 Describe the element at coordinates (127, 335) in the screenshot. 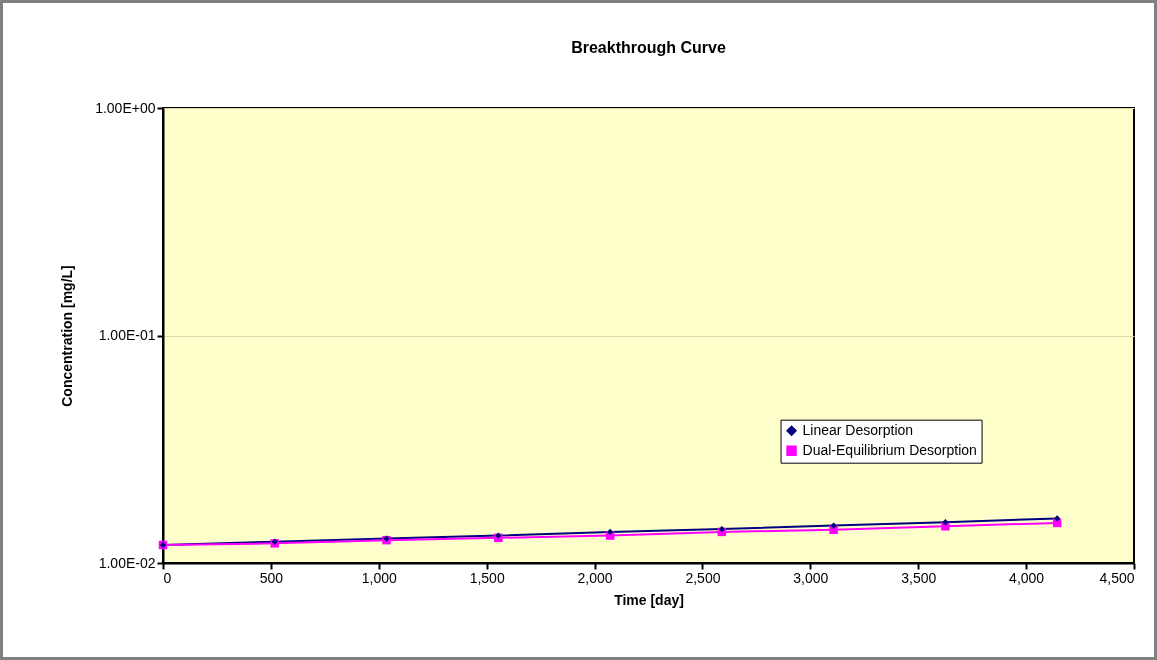

I see `y-tick-label: 1.00E-01` at that location.